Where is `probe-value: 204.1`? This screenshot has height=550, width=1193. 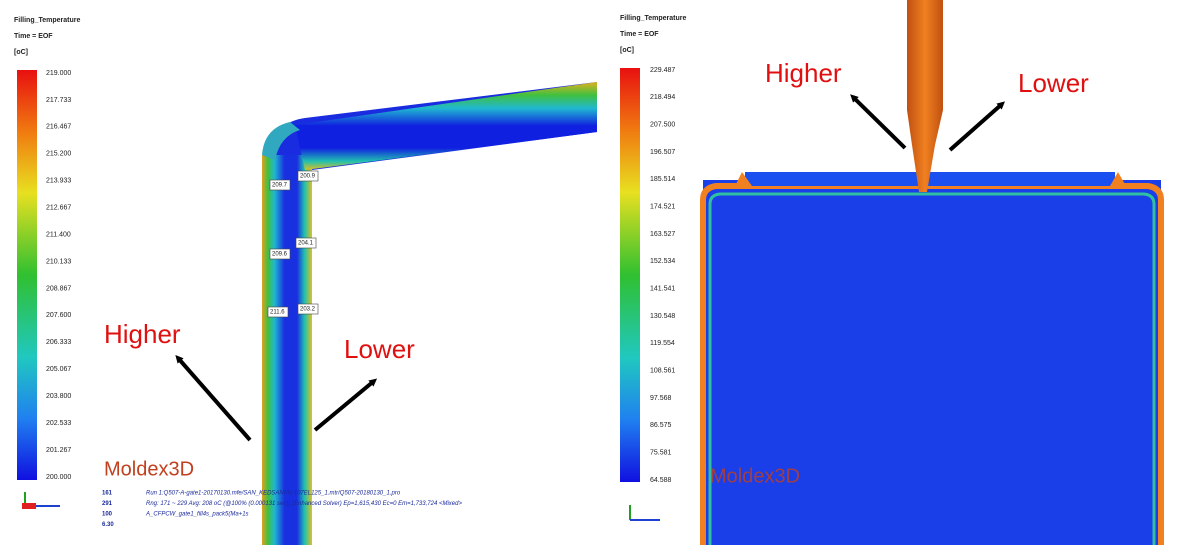 probe-value: 204.1 is located at coordinates (306, 244).